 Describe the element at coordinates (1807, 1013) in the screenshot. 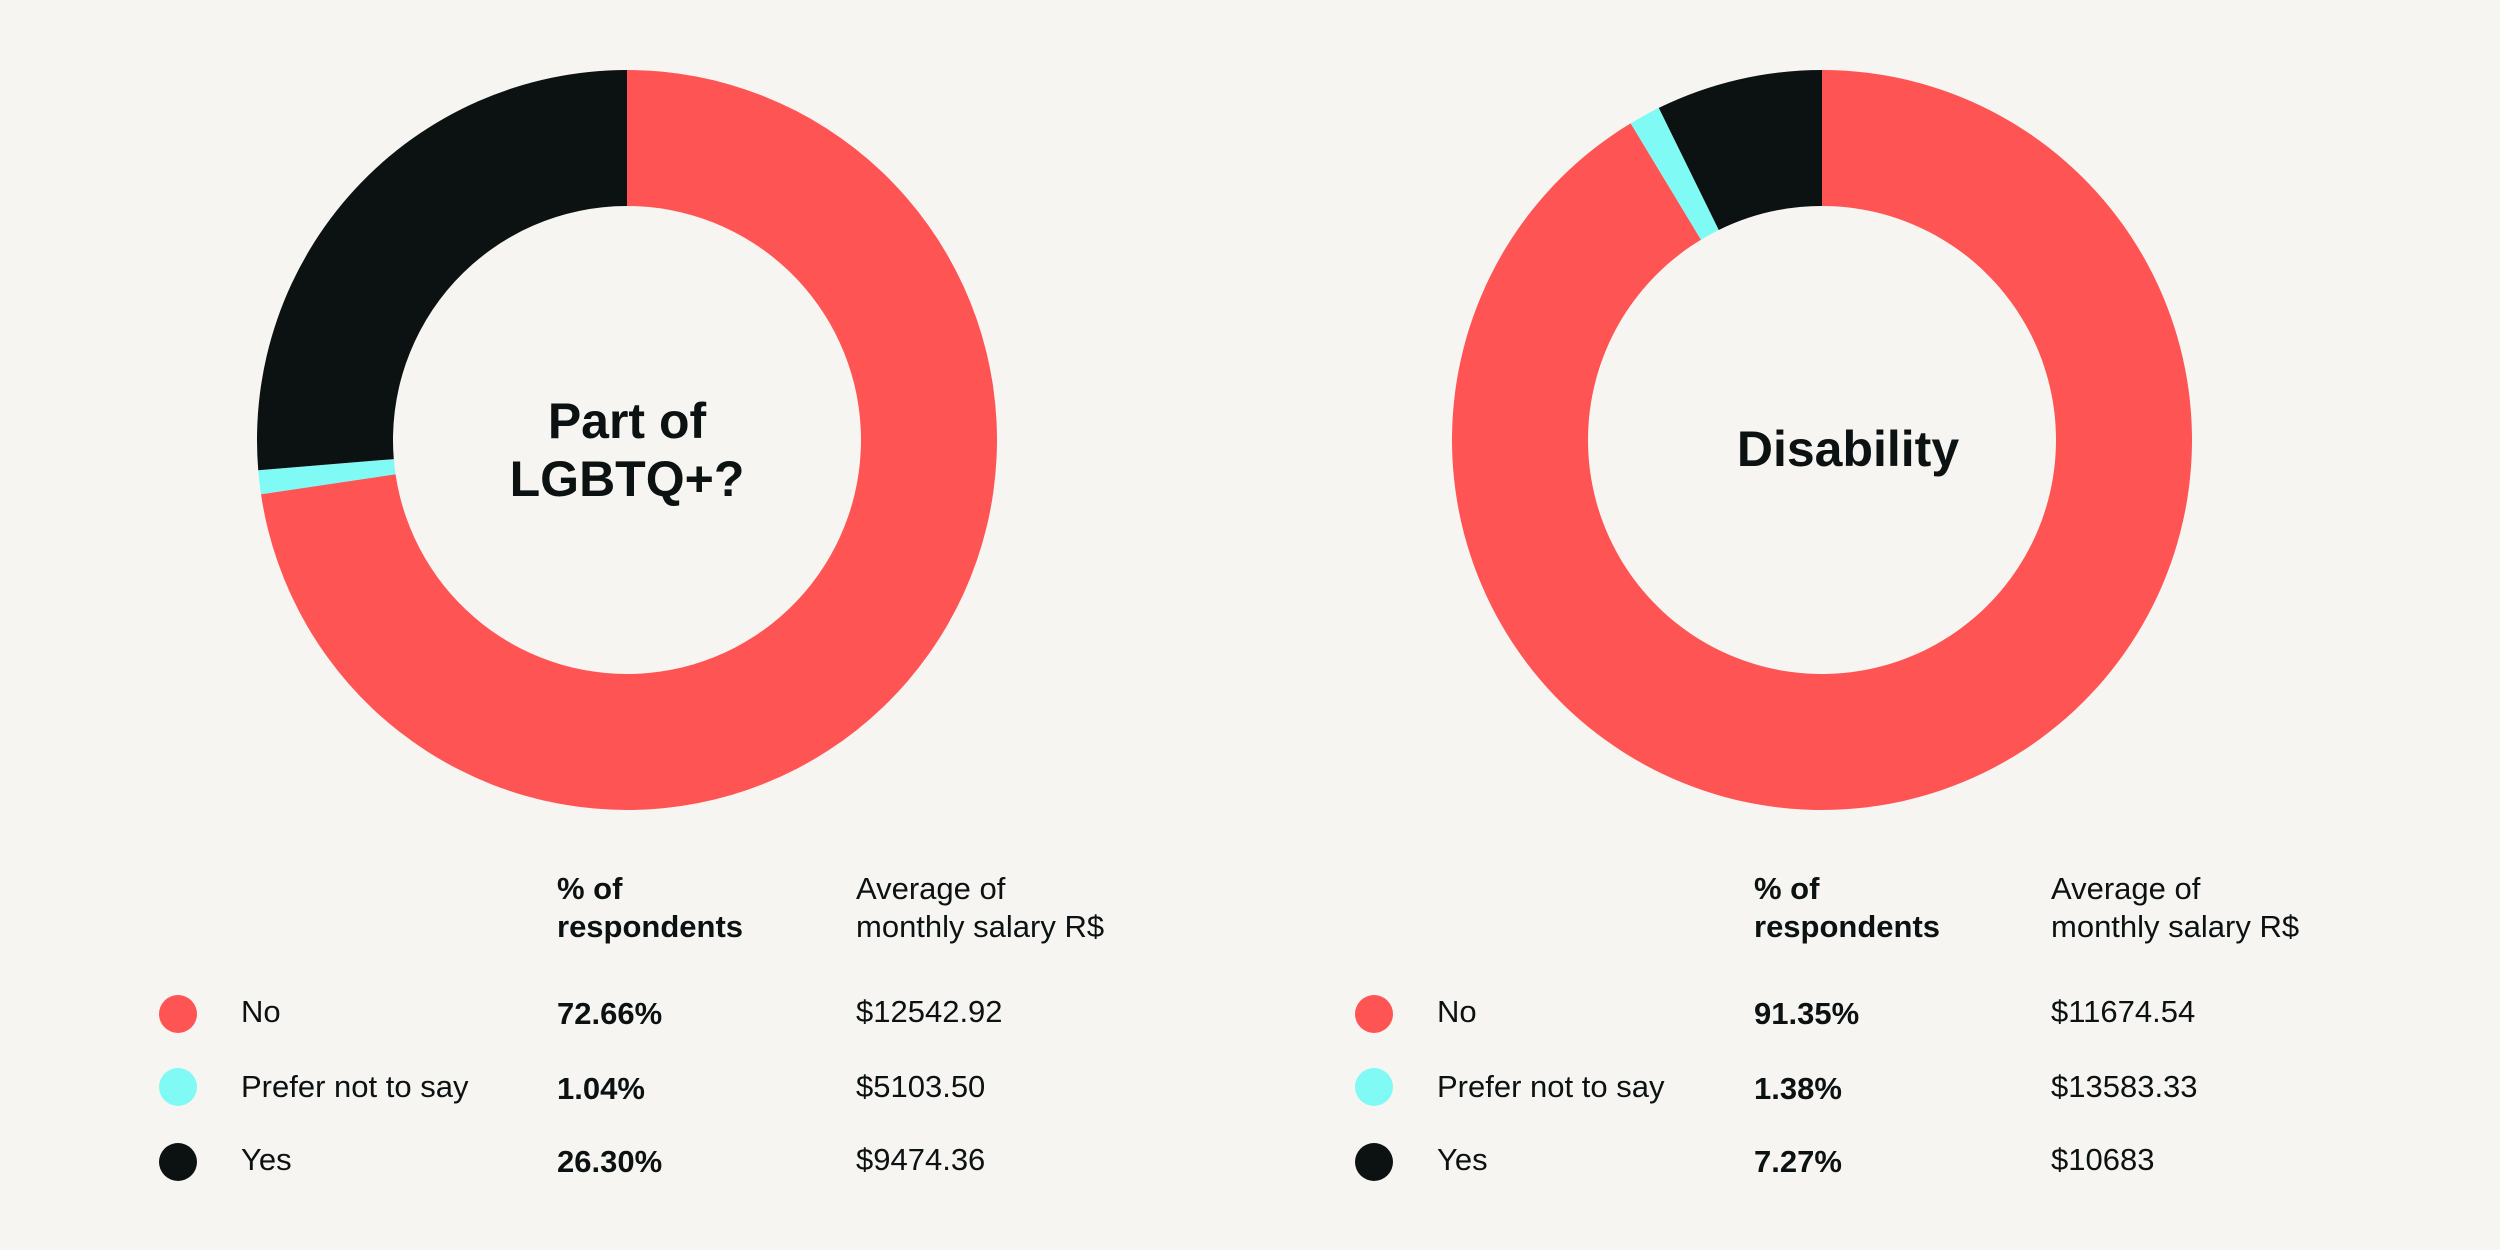

I see `disability-pct-no: 91.35%` at that location.